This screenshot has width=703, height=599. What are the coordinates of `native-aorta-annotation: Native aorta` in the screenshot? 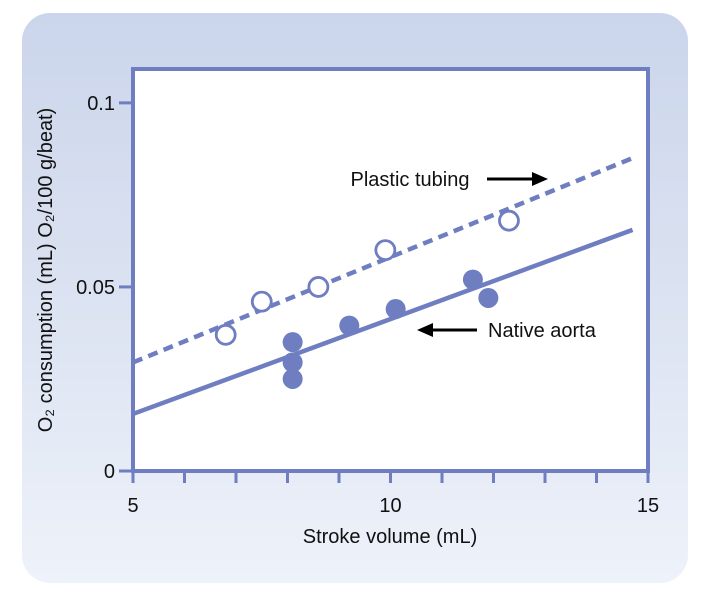 It's located at (507, 331).